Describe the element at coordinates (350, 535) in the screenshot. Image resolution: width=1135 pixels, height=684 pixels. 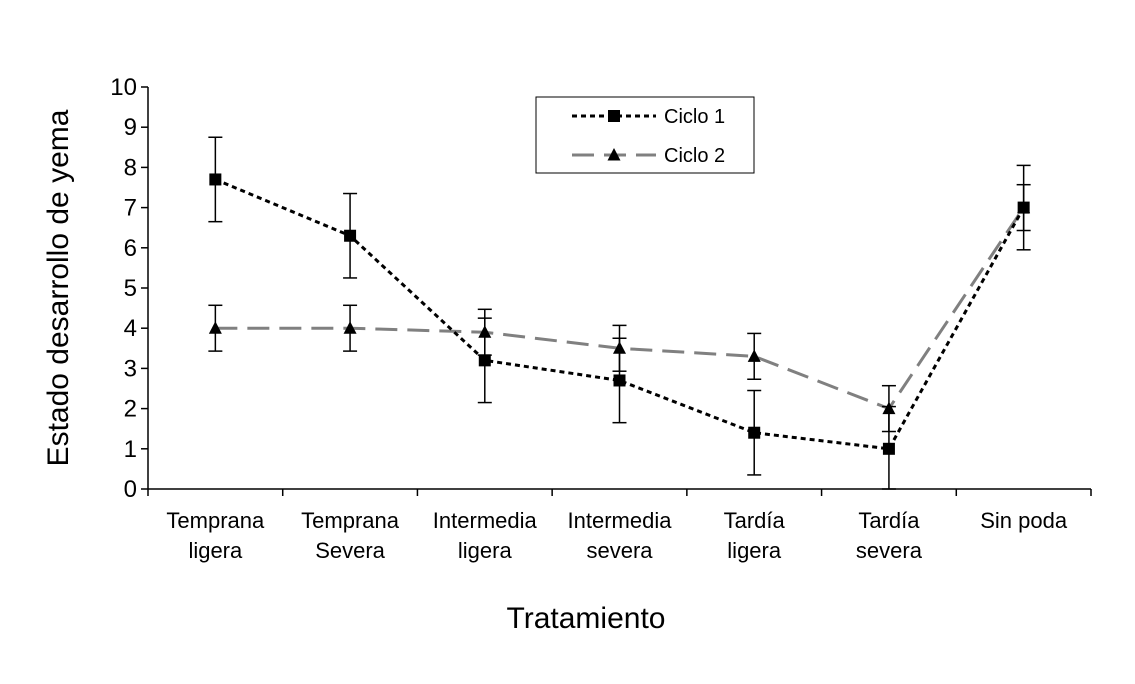
I see `x-category-label: Temprana Severa` at that location.